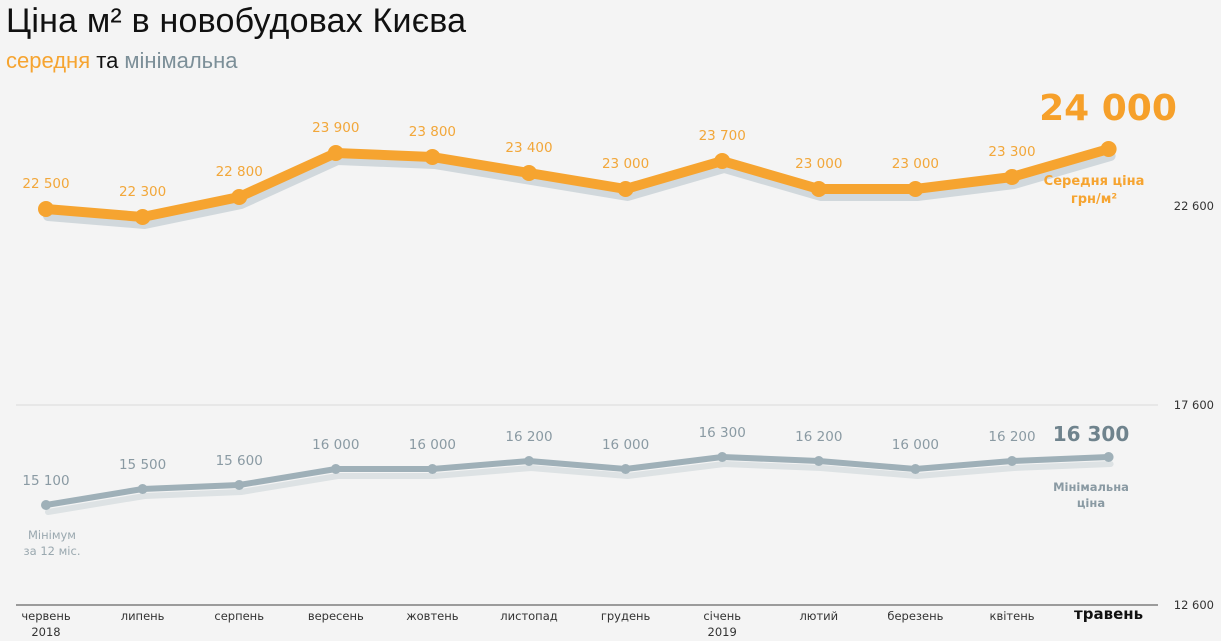  Describe the element at coordinates (432, 616) in the screenshot. I see `x-tick-label: жовтень` at that location.